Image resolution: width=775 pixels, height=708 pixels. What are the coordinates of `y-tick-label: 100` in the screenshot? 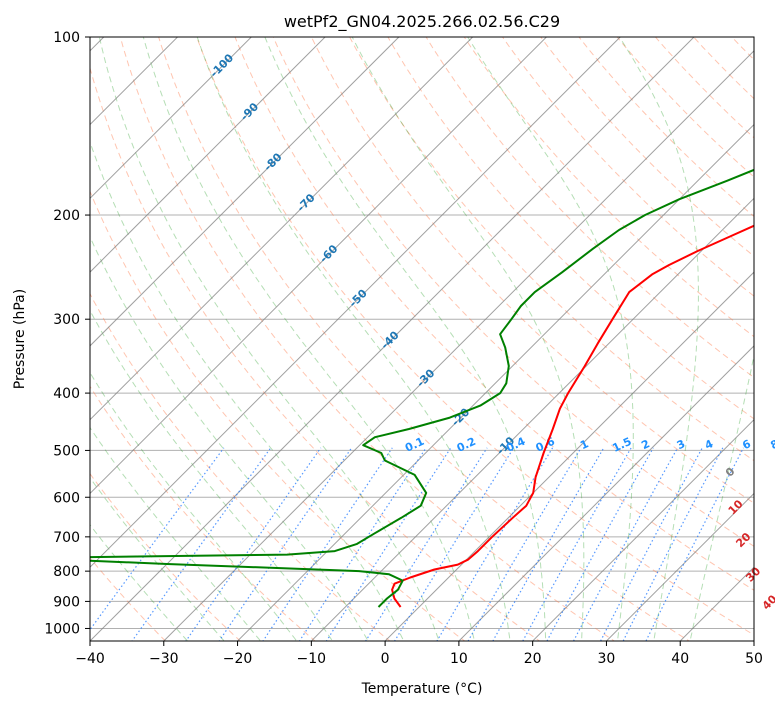 It's located at (66, 38).